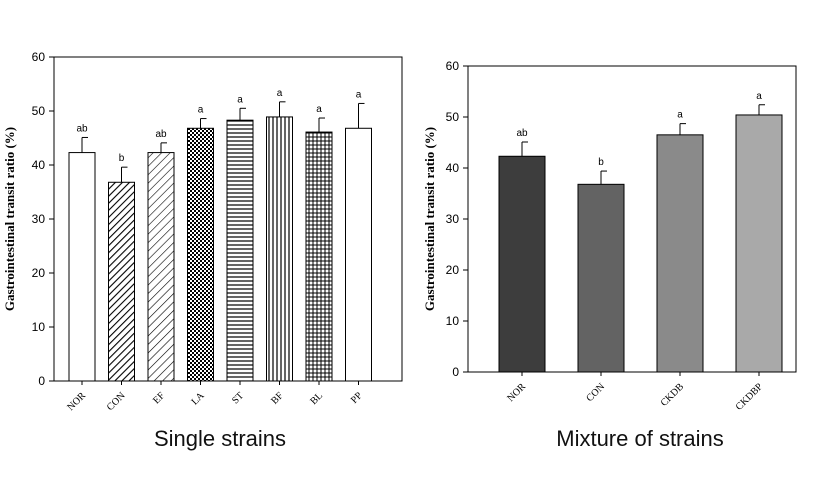 Image resolution: width=827 pixels, height=478 pixels. I want to click on mixture-ytick-label: 0, so click(455, 372).